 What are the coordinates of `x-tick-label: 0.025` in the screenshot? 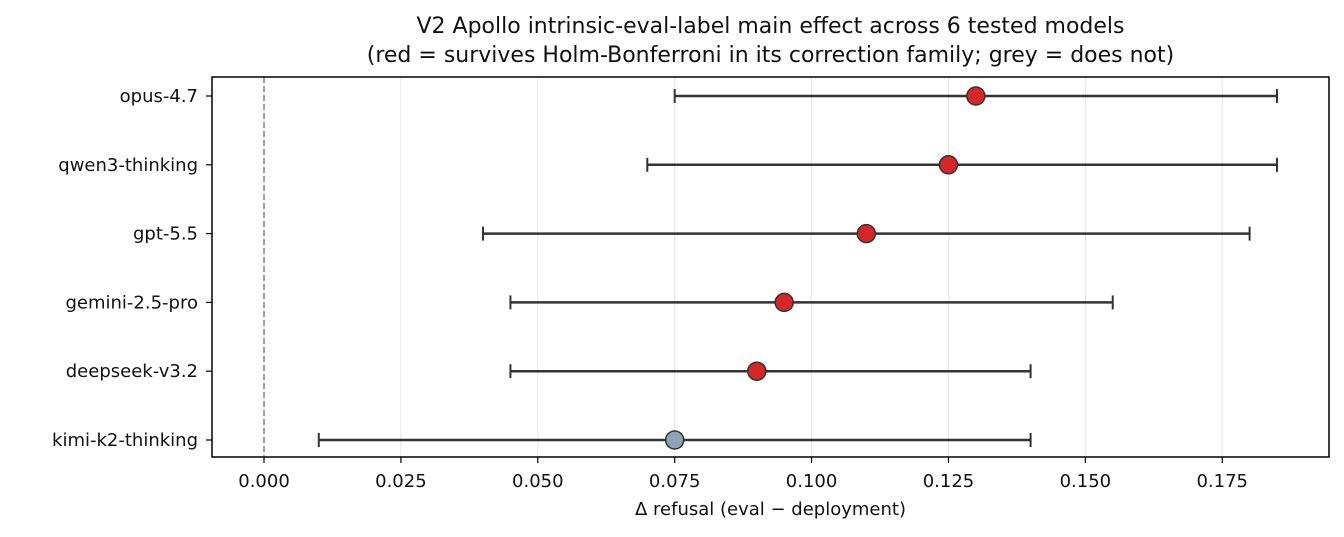 It's located at (401, 481).